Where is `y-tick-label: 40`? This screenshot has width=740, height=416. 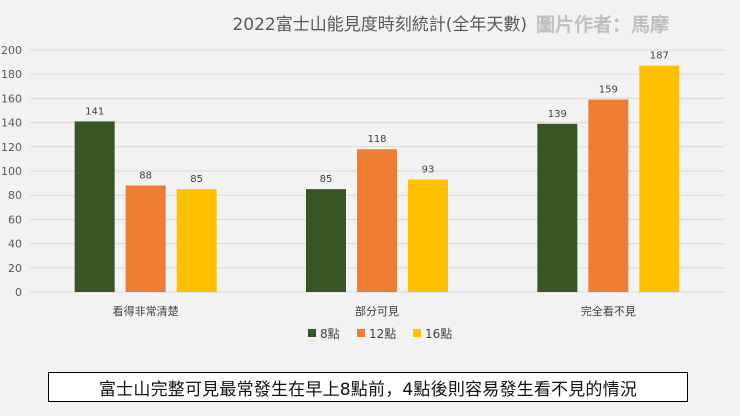
y-tick-label: 40 is located at coordinates (15, 244).